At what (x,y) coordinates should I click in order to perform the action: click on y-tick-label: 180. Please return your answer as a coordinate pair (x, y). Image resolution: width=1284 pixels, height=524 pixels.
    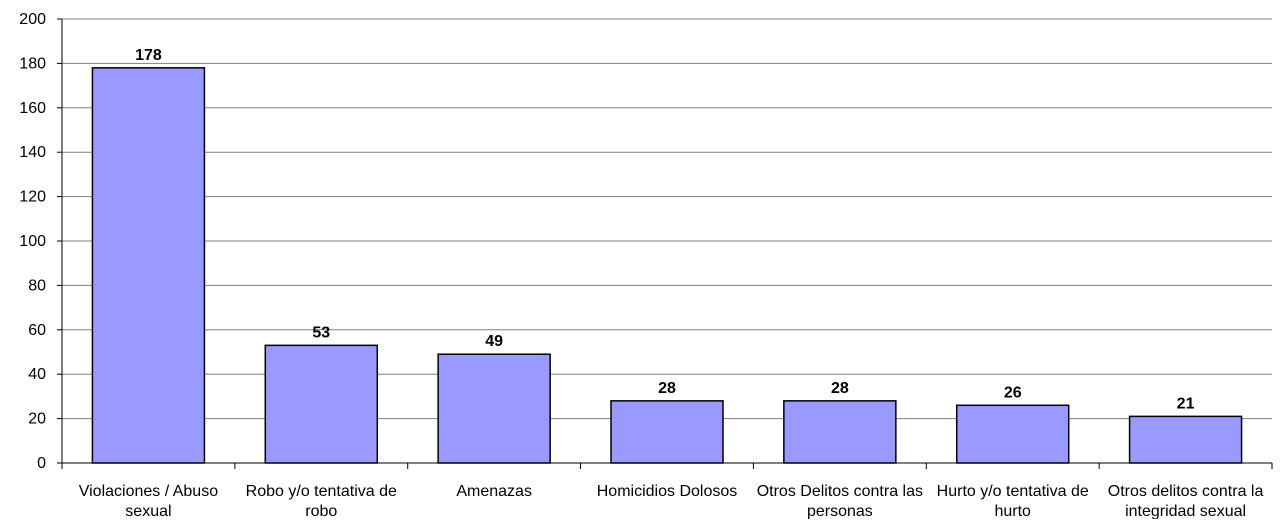
    Looking at the image, I should click on (32, 63).